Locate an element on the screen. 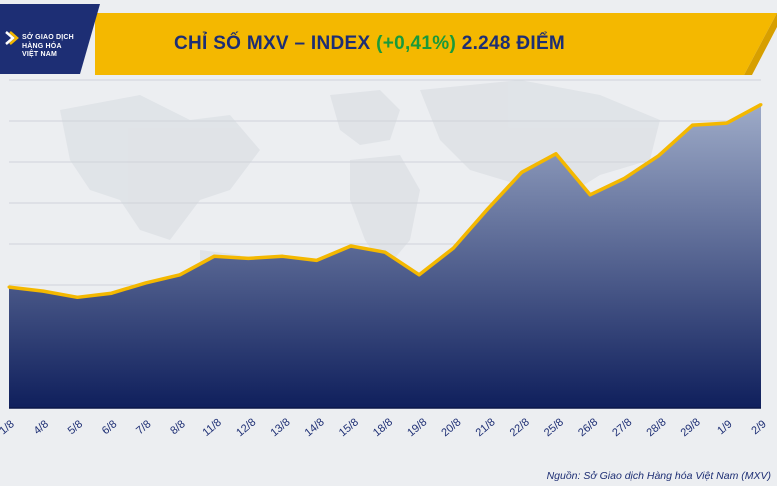 The width and height of the screenshot is (777, 486). x-tick-label: 22/8 is located at coordinates (520, 427).